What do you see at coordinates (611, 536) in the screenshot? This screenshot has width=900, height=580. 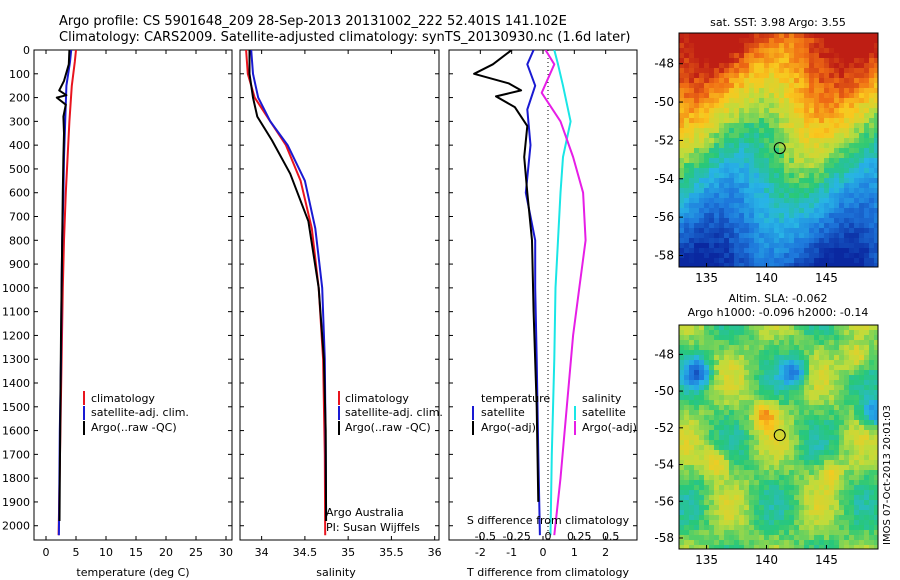 I see `s-tick-label: 0.5` at bounding box center [611, 536].